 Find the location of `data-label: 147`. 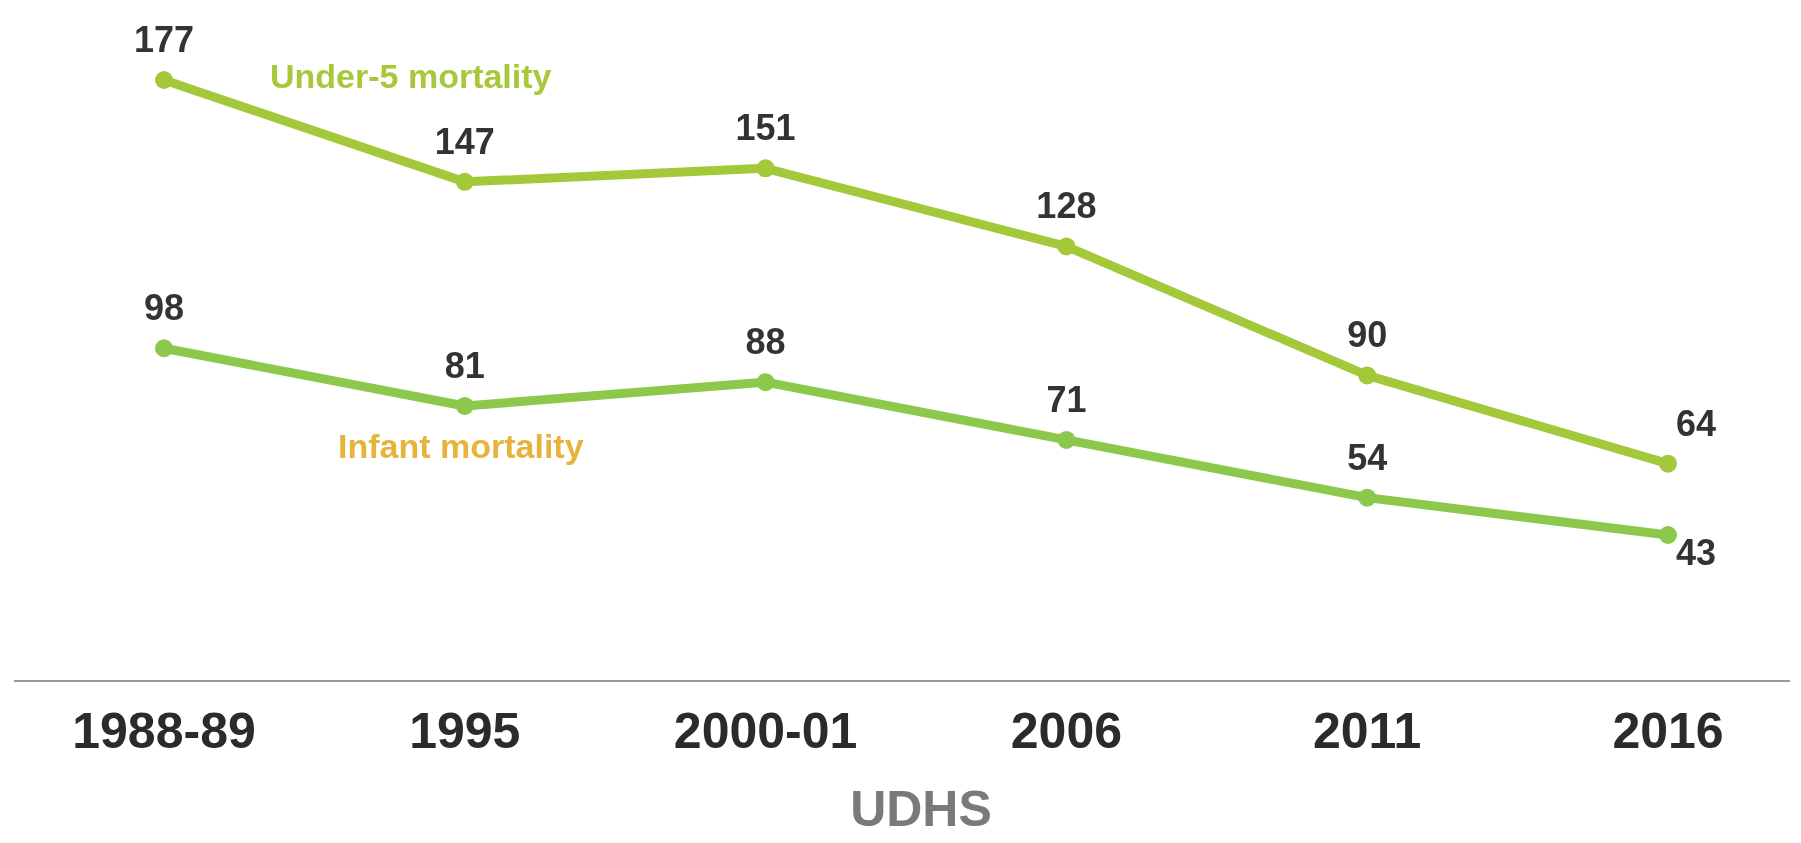

data-label: 147 is located at coordinates (464, 141).